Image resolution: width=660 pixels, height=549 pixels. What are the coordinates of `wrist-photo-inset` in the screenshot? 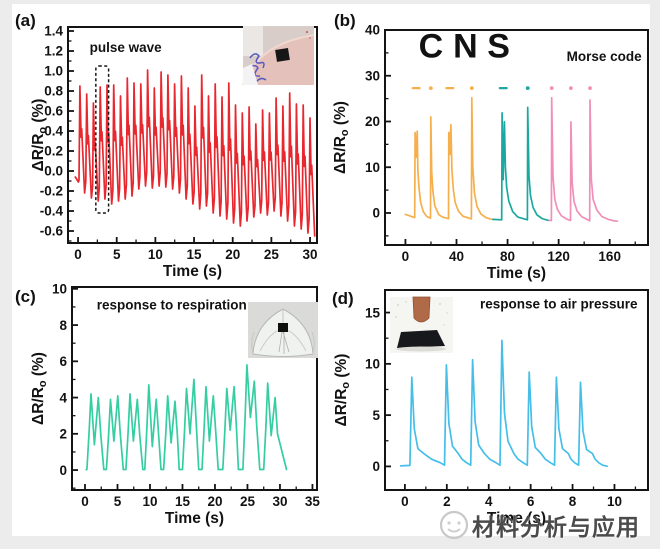 It's located at (278, 56).